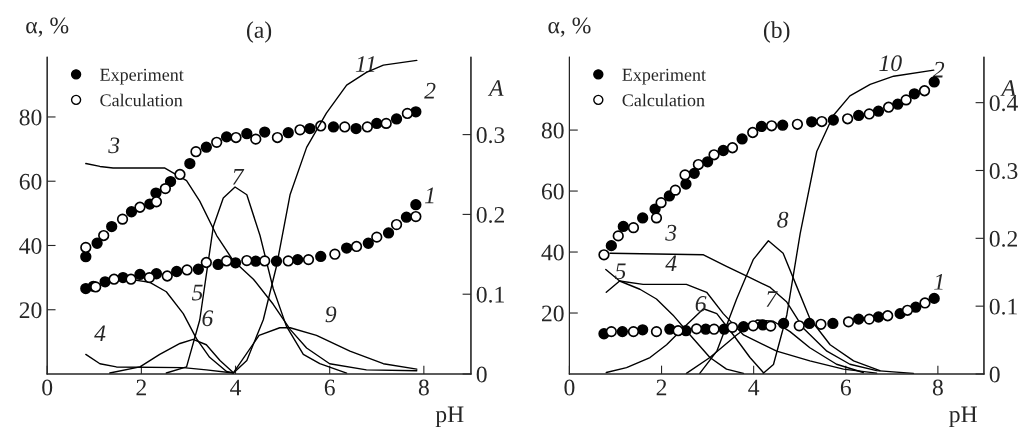 This screenshot has height=440, width=1026. I want to click on annotation: 9, so click(331, 314).